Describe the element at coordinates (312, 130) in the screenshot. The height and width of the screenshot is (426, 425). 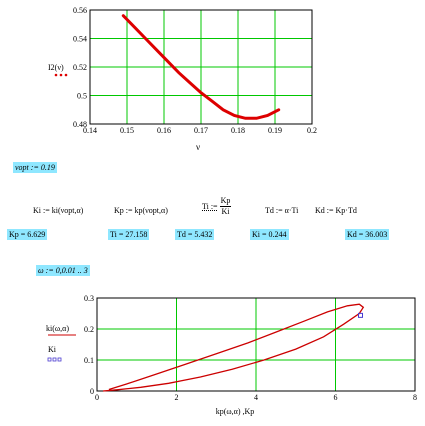
I see `x-tick-label: 0.2` at that location.